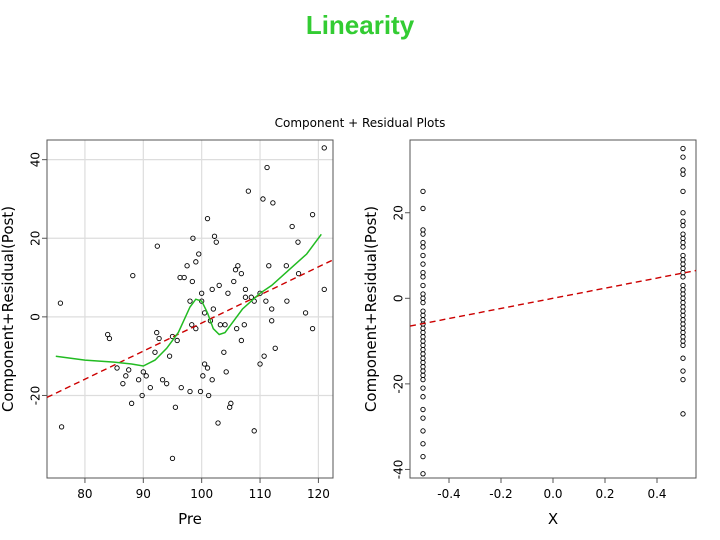 This screenshot has height=540, width=720. Describe the element at coordinates (604, 494) in the screenshot. I see `x-tick-label: 0.2` at that location.